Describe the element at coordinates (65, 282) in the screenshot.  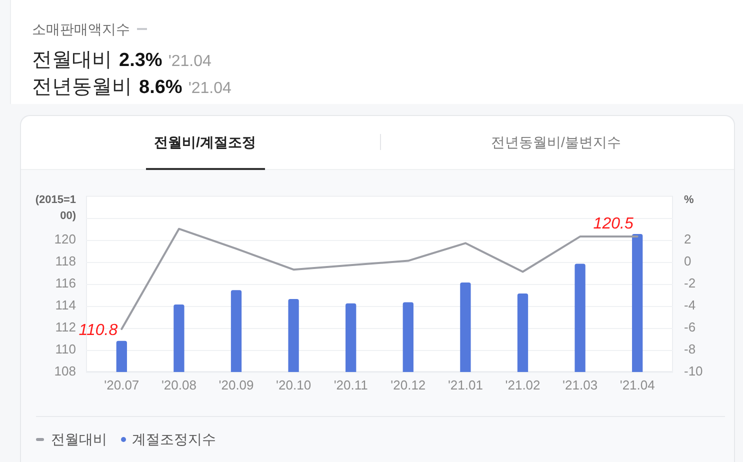
I see `y-tick-label: 116` at that location.